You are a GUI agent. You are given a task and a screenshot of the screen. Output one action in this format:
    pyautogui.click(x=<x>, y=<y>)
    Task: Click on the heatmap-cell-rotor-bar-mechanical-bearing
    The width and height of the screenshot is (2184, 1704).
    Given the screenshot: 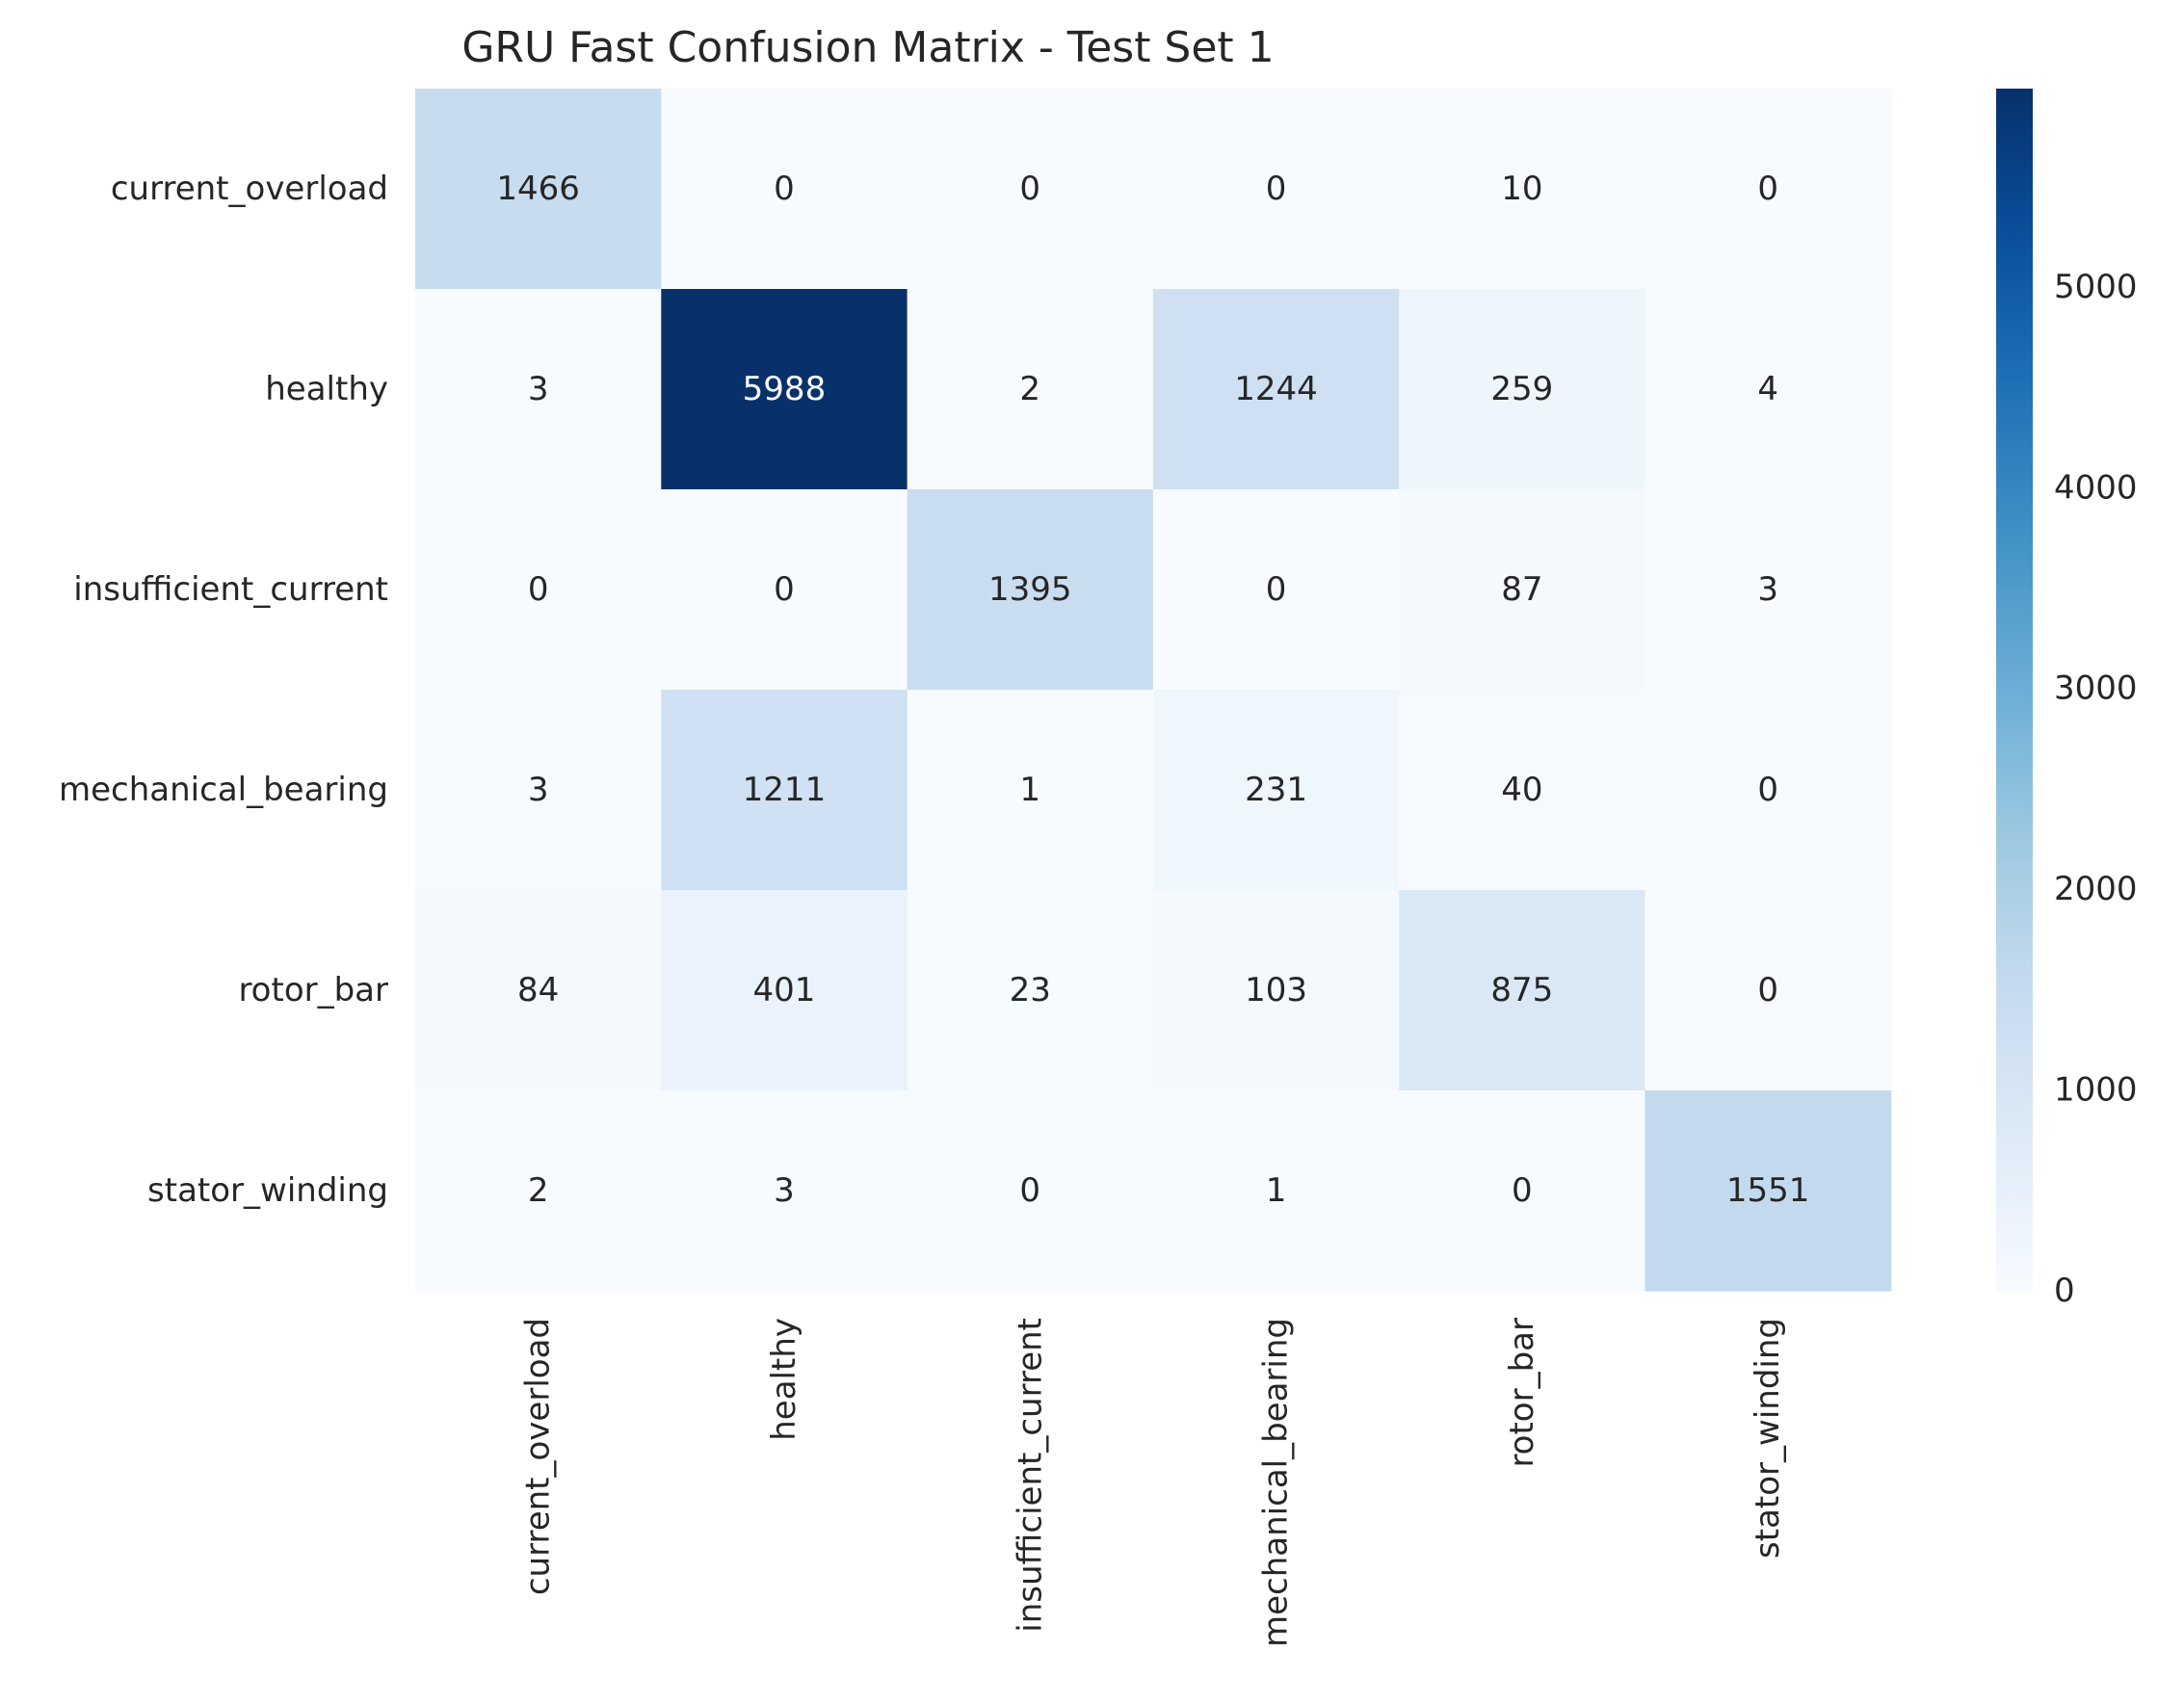 What is the action you would take?
    pyautogui.click(x=1276, y=990)
    